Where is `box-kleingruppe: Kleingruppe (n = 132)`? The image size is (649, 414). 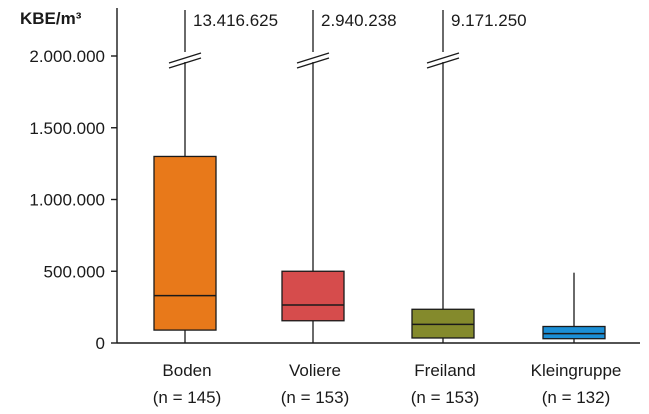
box-kleingruppe: Kleingruppe (n = 132) is located at coordinates (576, 339).